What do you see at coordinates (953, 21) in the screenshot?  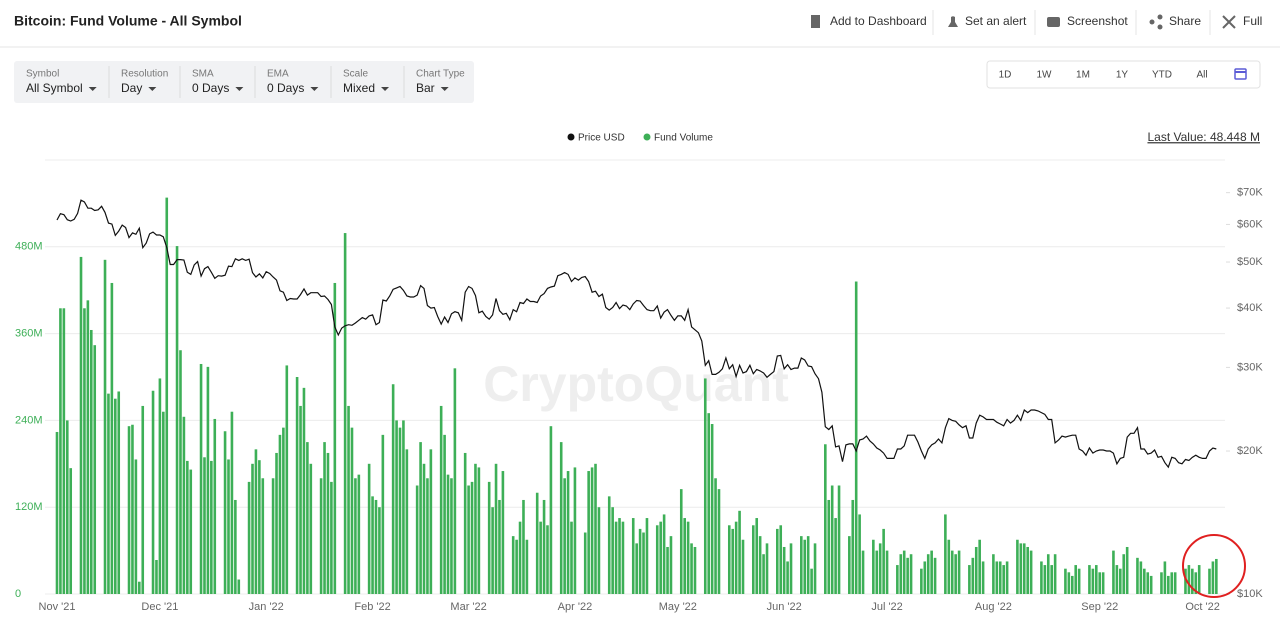 I see `alert-icon` at bounding box center [953, 21].